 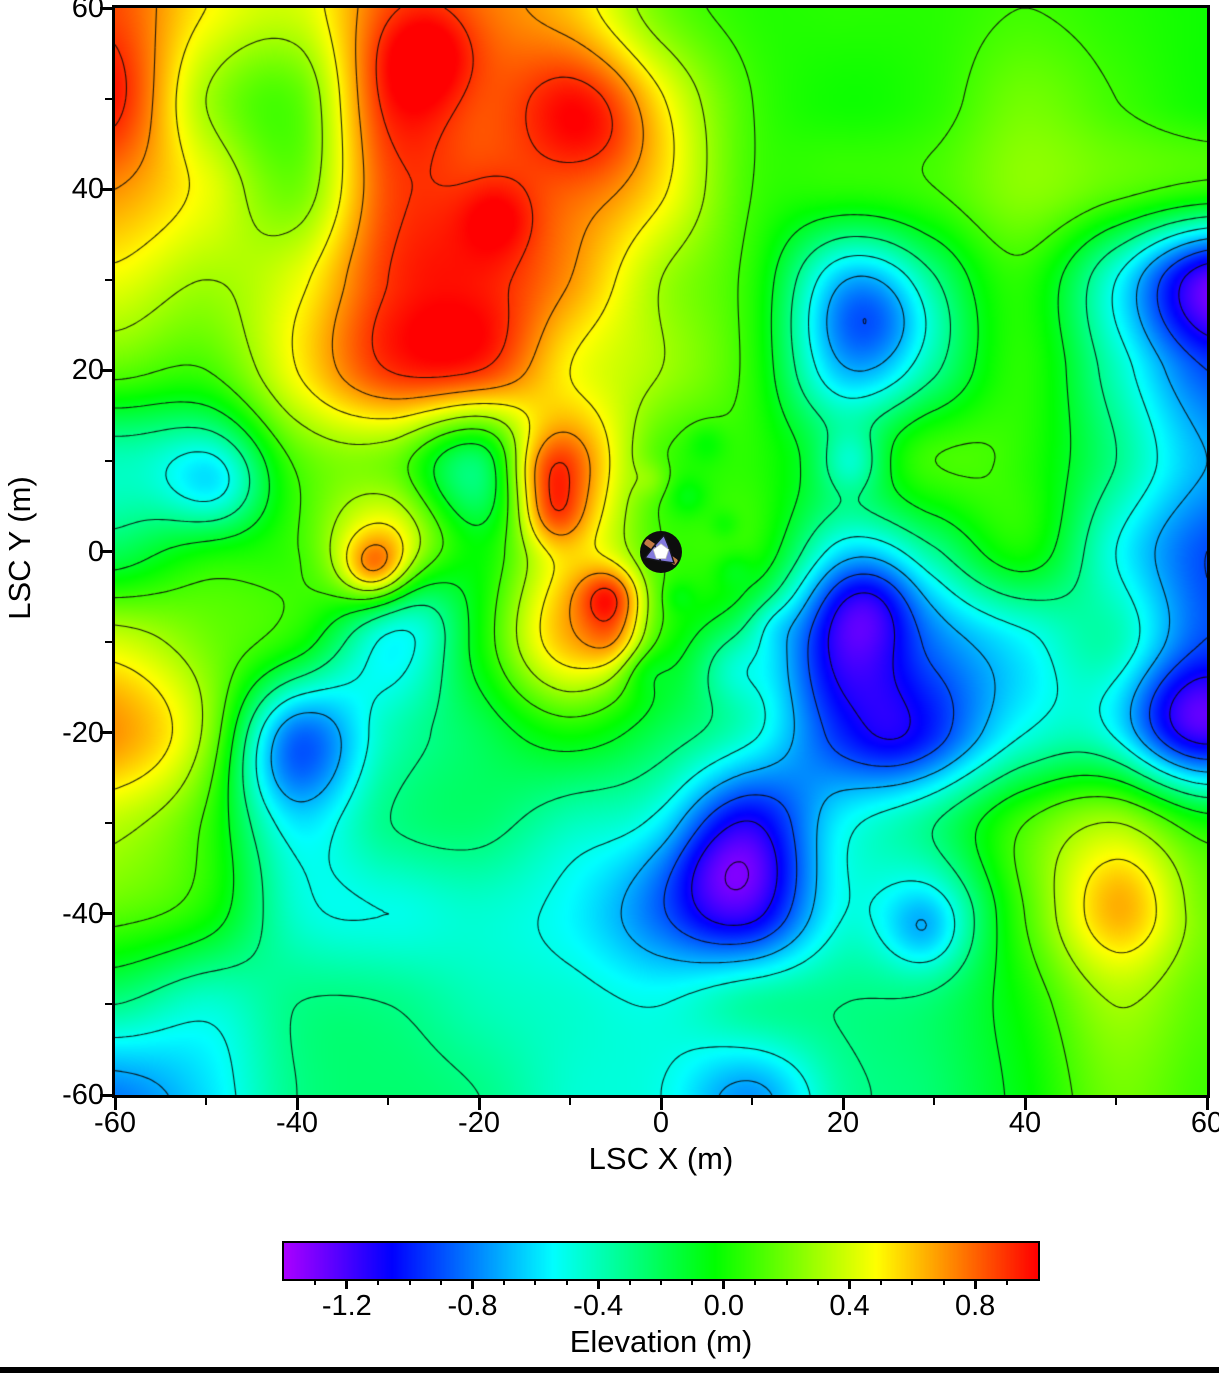 What do you see at coordinates (975, 1306) in the screenshot?
I see `colorbar-tick-label: 0.8` at bounding box center [975, 1306].